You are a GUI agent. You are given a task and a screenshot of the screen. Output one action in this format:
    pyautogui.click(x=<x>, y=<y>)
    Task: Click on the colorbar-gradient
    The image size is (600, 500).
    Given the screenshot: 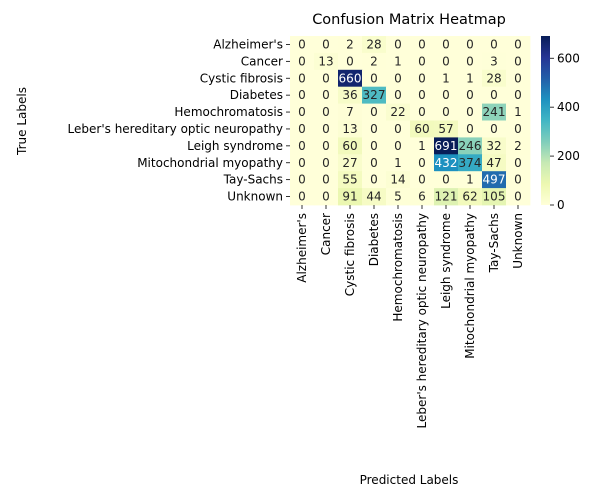 What is the action you would take?
    pyautogui.click(x=545, y=120)
    